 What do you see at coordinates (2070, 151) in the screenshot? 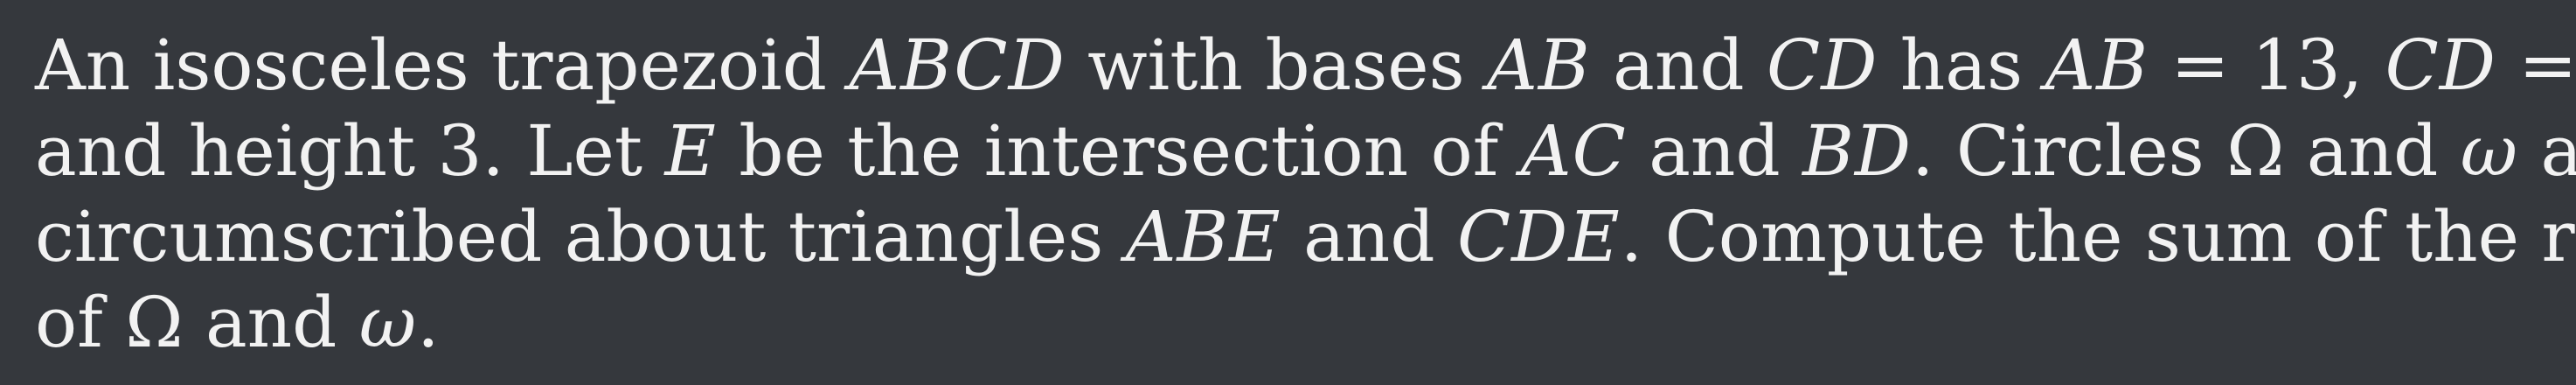
I see `text: . Circles` at bounding box center [2070, 151].